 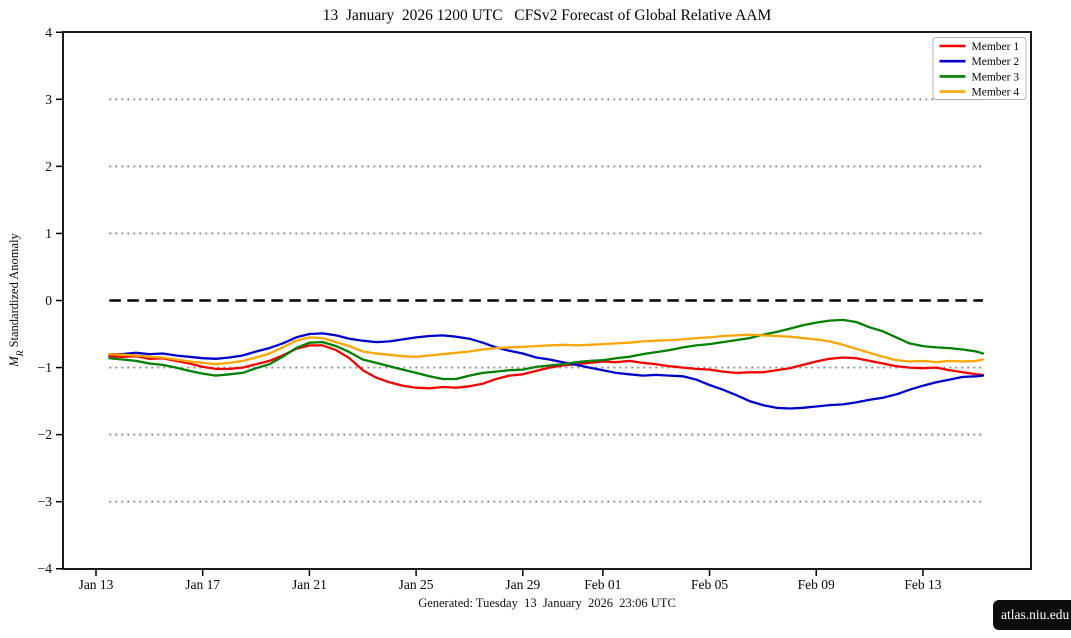 I want to click on legend-label: Member 3, so click(x=996, y=77).